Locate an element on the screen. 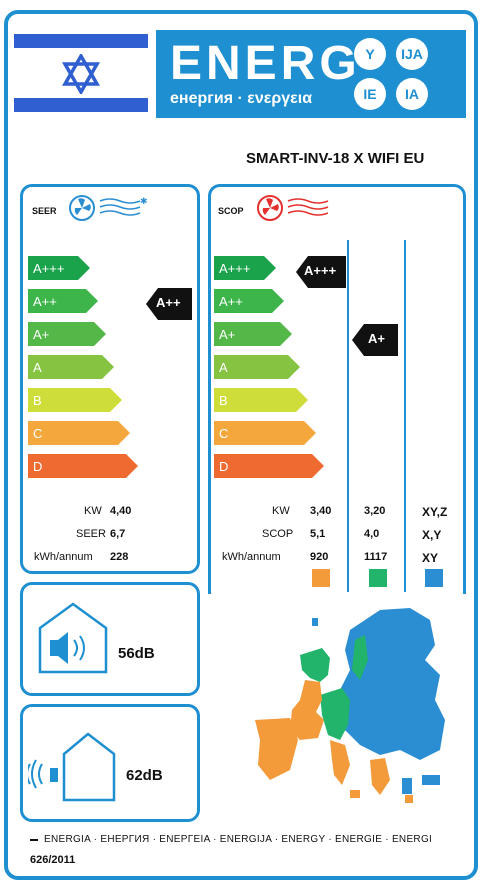 This screenshot has height=885, width=482. fan-heat-icon is located at coordinates (293, 208).